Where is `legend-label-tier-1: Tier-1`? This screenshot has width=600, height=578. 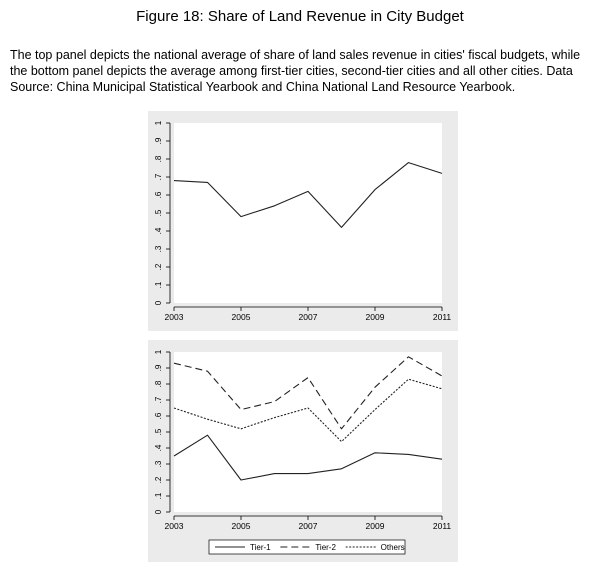
legend-label-tier-1: Tier-1 is located at coordinates (260, 547).